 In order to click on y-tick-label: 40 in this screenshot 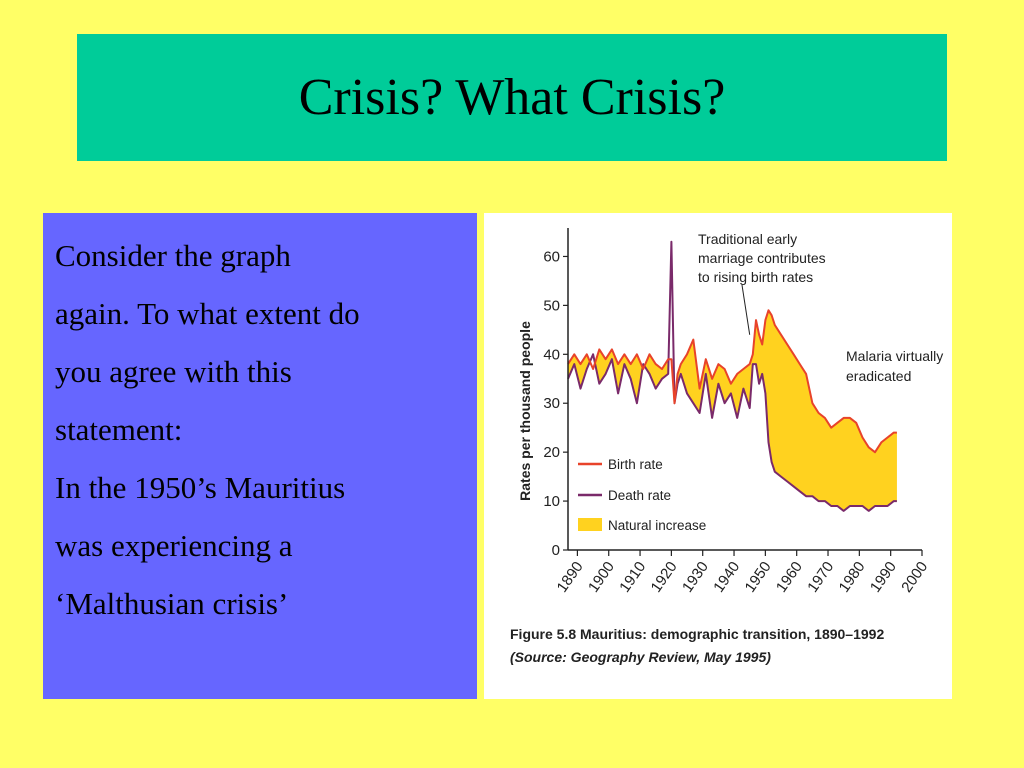, I will do `click(551, 354)`.